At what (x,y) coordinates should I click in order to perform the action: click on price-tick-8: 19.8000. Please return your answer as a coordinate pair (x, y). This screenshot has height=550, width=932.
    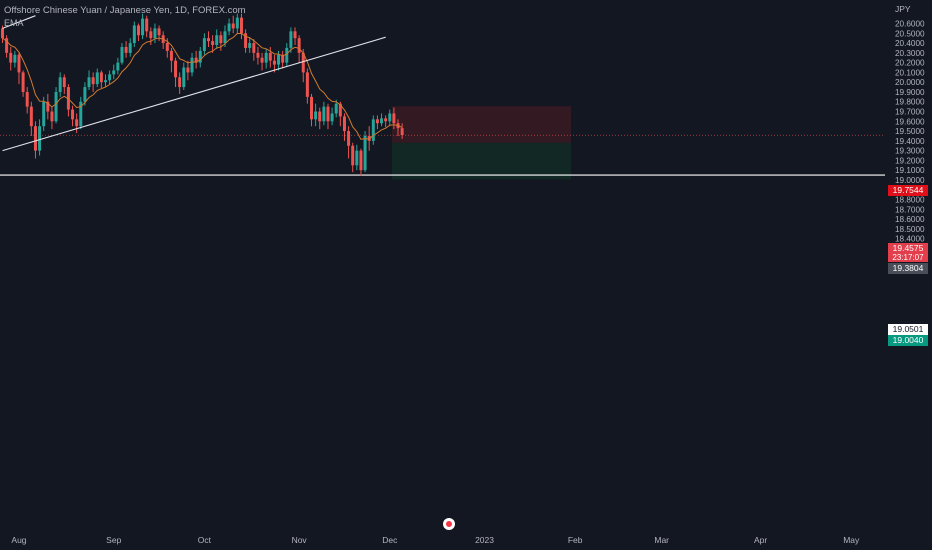
    Looking at the image, I should click on (910, 102).